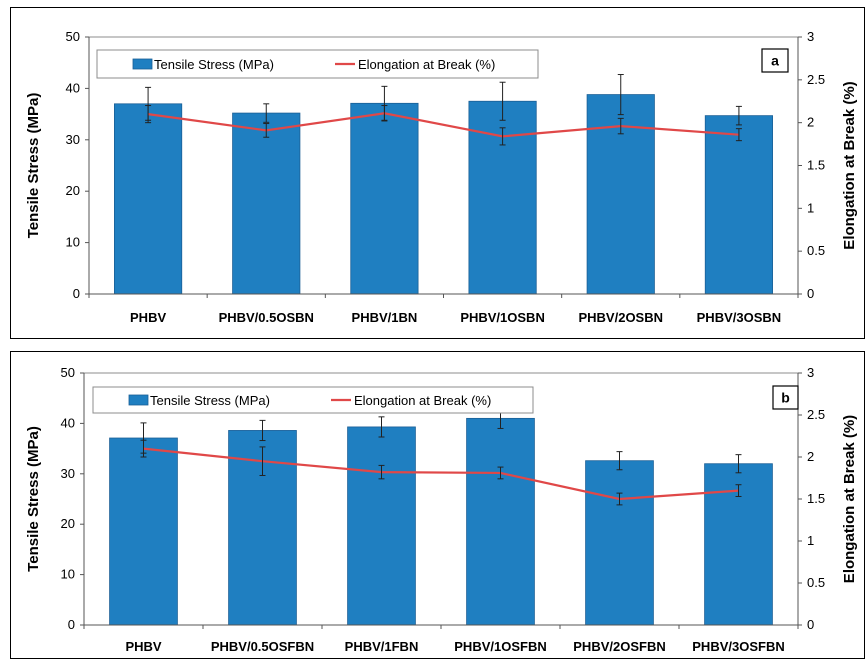 The height and width of the screenshot is (659, 865). What do you see at coordinates (500, 646) in the screenshot?
I see `x-tick-label: PHBV/1OSFBN` at bounding box center [500, 646].